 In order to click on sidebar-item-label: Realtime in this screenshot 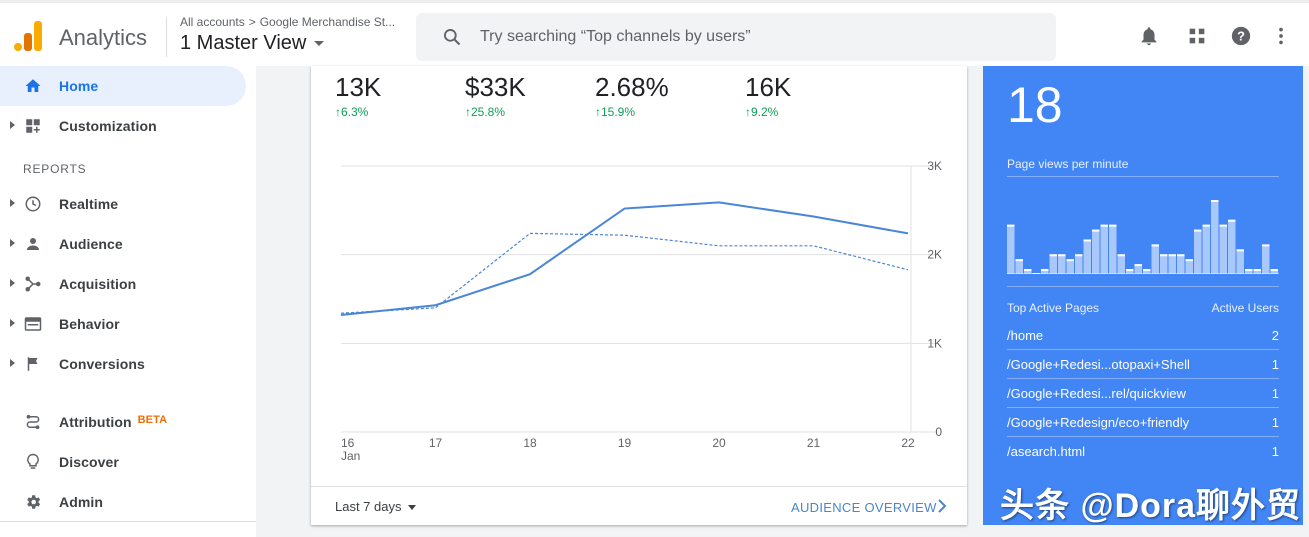, I will do `click(89, 204)`.